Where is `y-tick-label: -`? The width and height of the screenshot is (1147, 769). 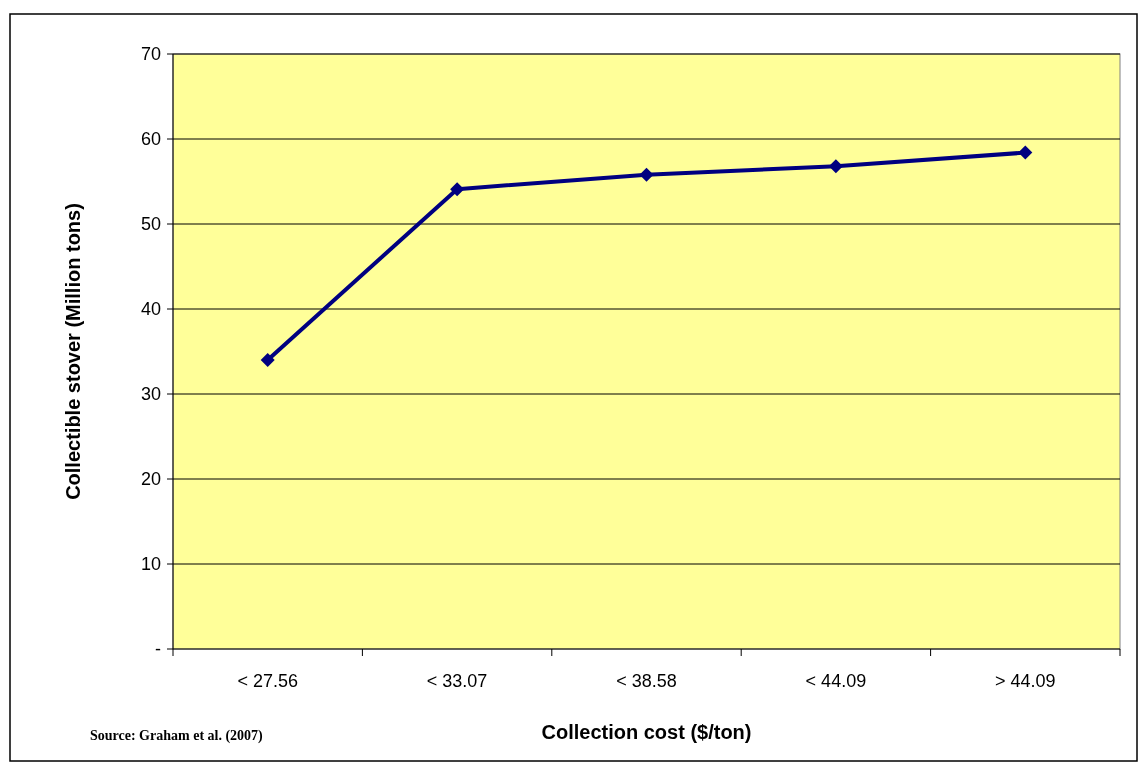 y-tick-label: - is located at coordinates (158, 649).